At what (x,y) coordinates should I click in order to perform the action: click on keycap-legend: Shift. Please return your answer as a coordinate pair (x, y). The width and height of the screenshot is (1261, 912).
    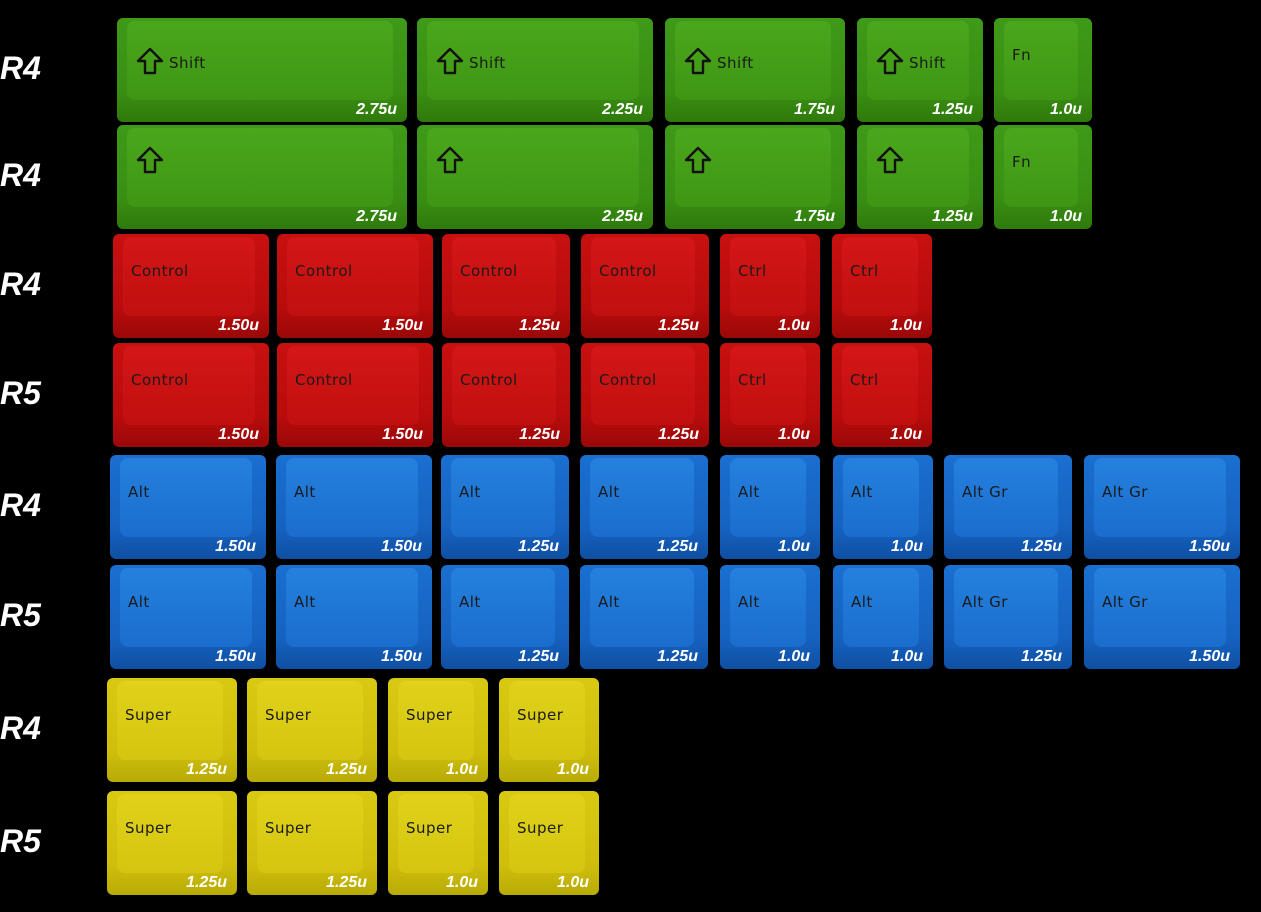
    Looking at the image, I should click on (170, 63).